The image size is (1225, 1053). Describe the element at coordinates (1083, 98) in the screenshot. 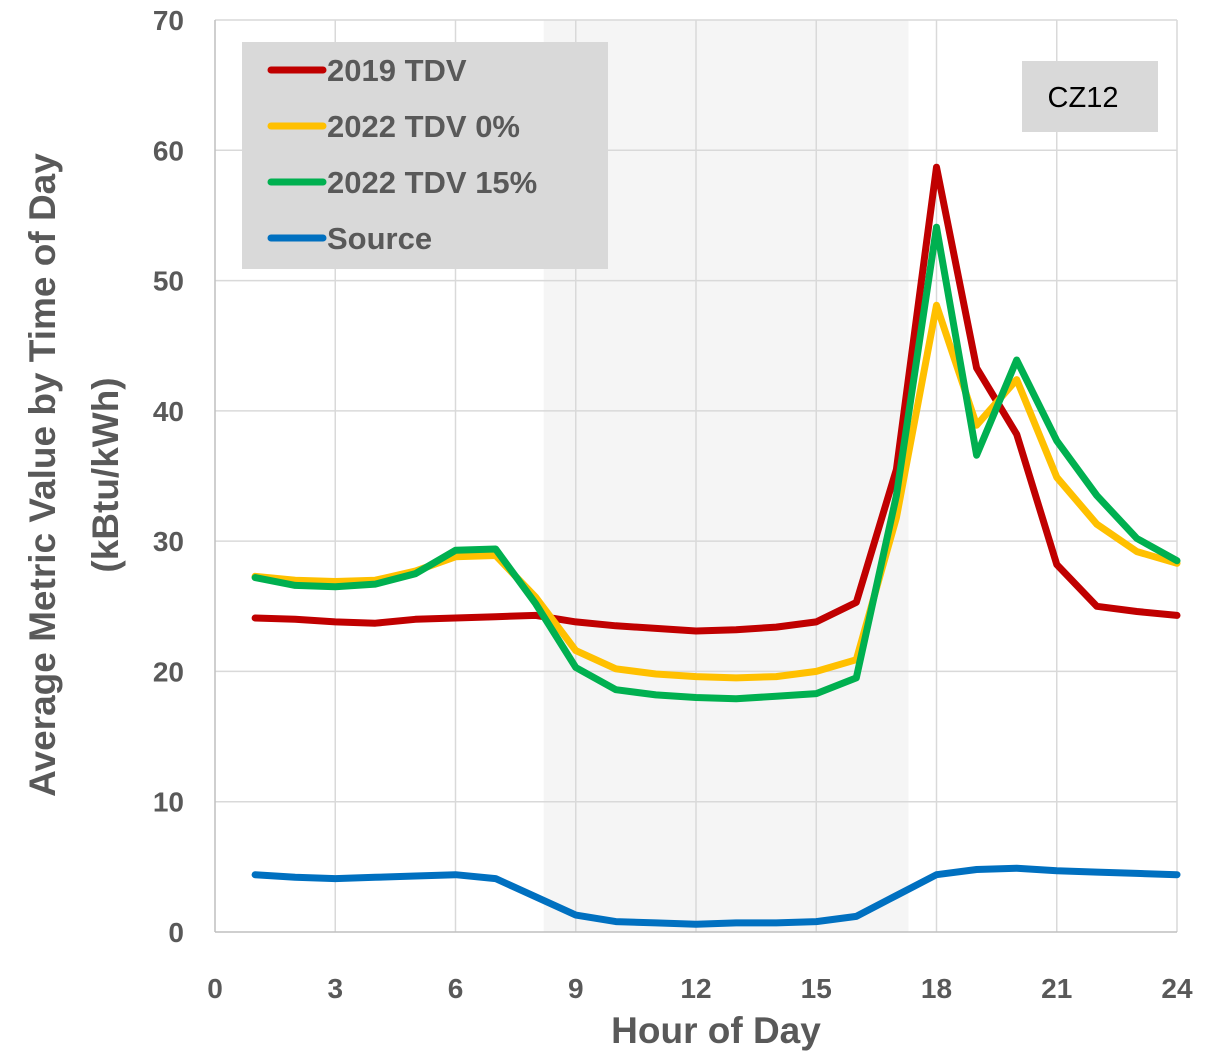

I see `climate-zone-text: CZ12` at that location.